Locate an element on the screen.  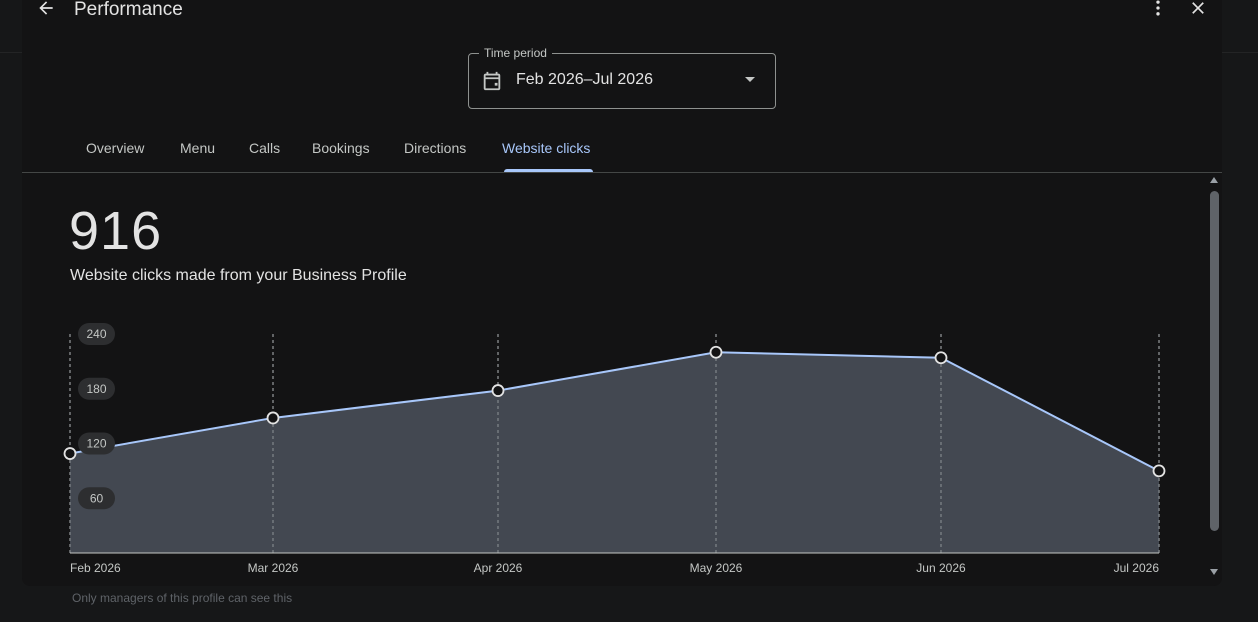
x-tick-label-4: Jun 2026 is located at coordinates (941, 568).